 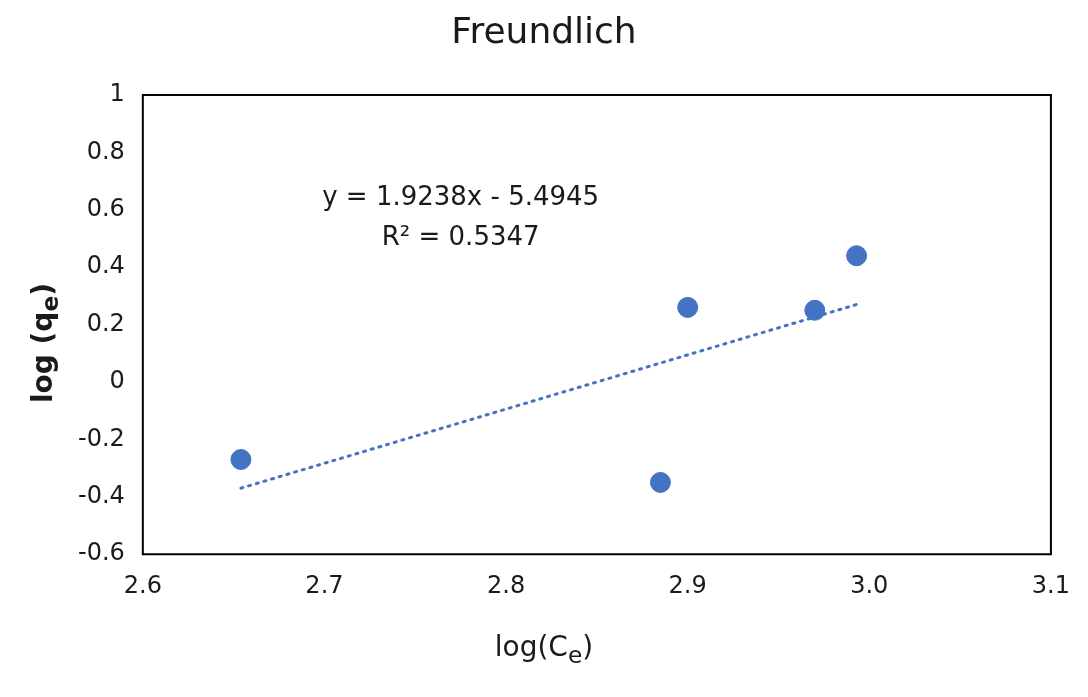 What do you see at coordinates (101, 437) in the screenshot?
I see `y-tick-label: -0.2` at bounding box center [101, 437].